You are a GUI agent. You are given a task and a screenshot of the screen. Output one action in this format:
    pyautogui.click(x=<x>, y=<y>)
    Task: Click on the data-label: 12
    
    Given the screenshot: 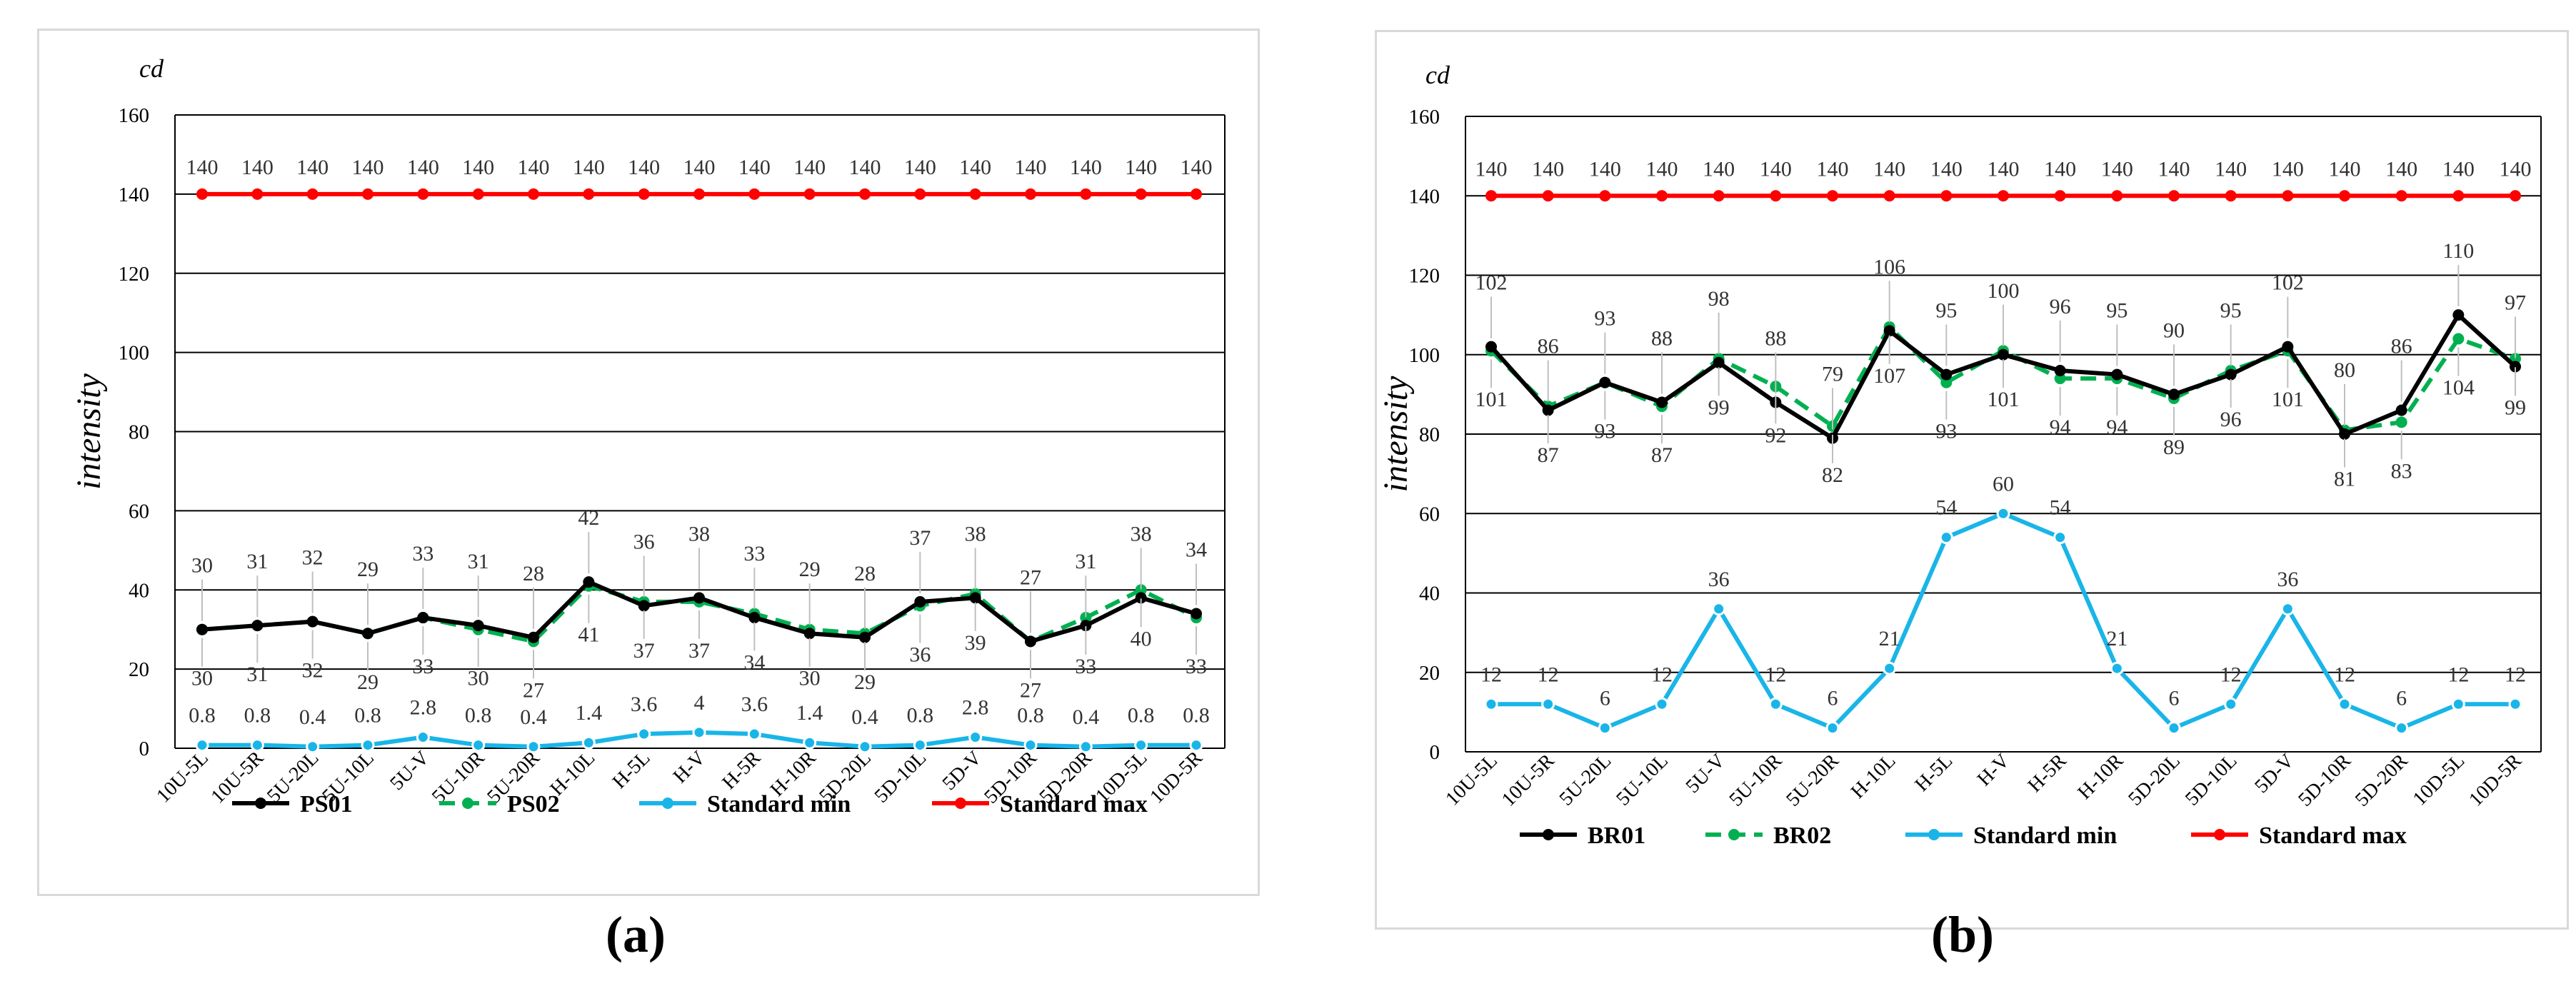 What is the action you would take?
    pyautogui.click(x=2515, y=674)
    